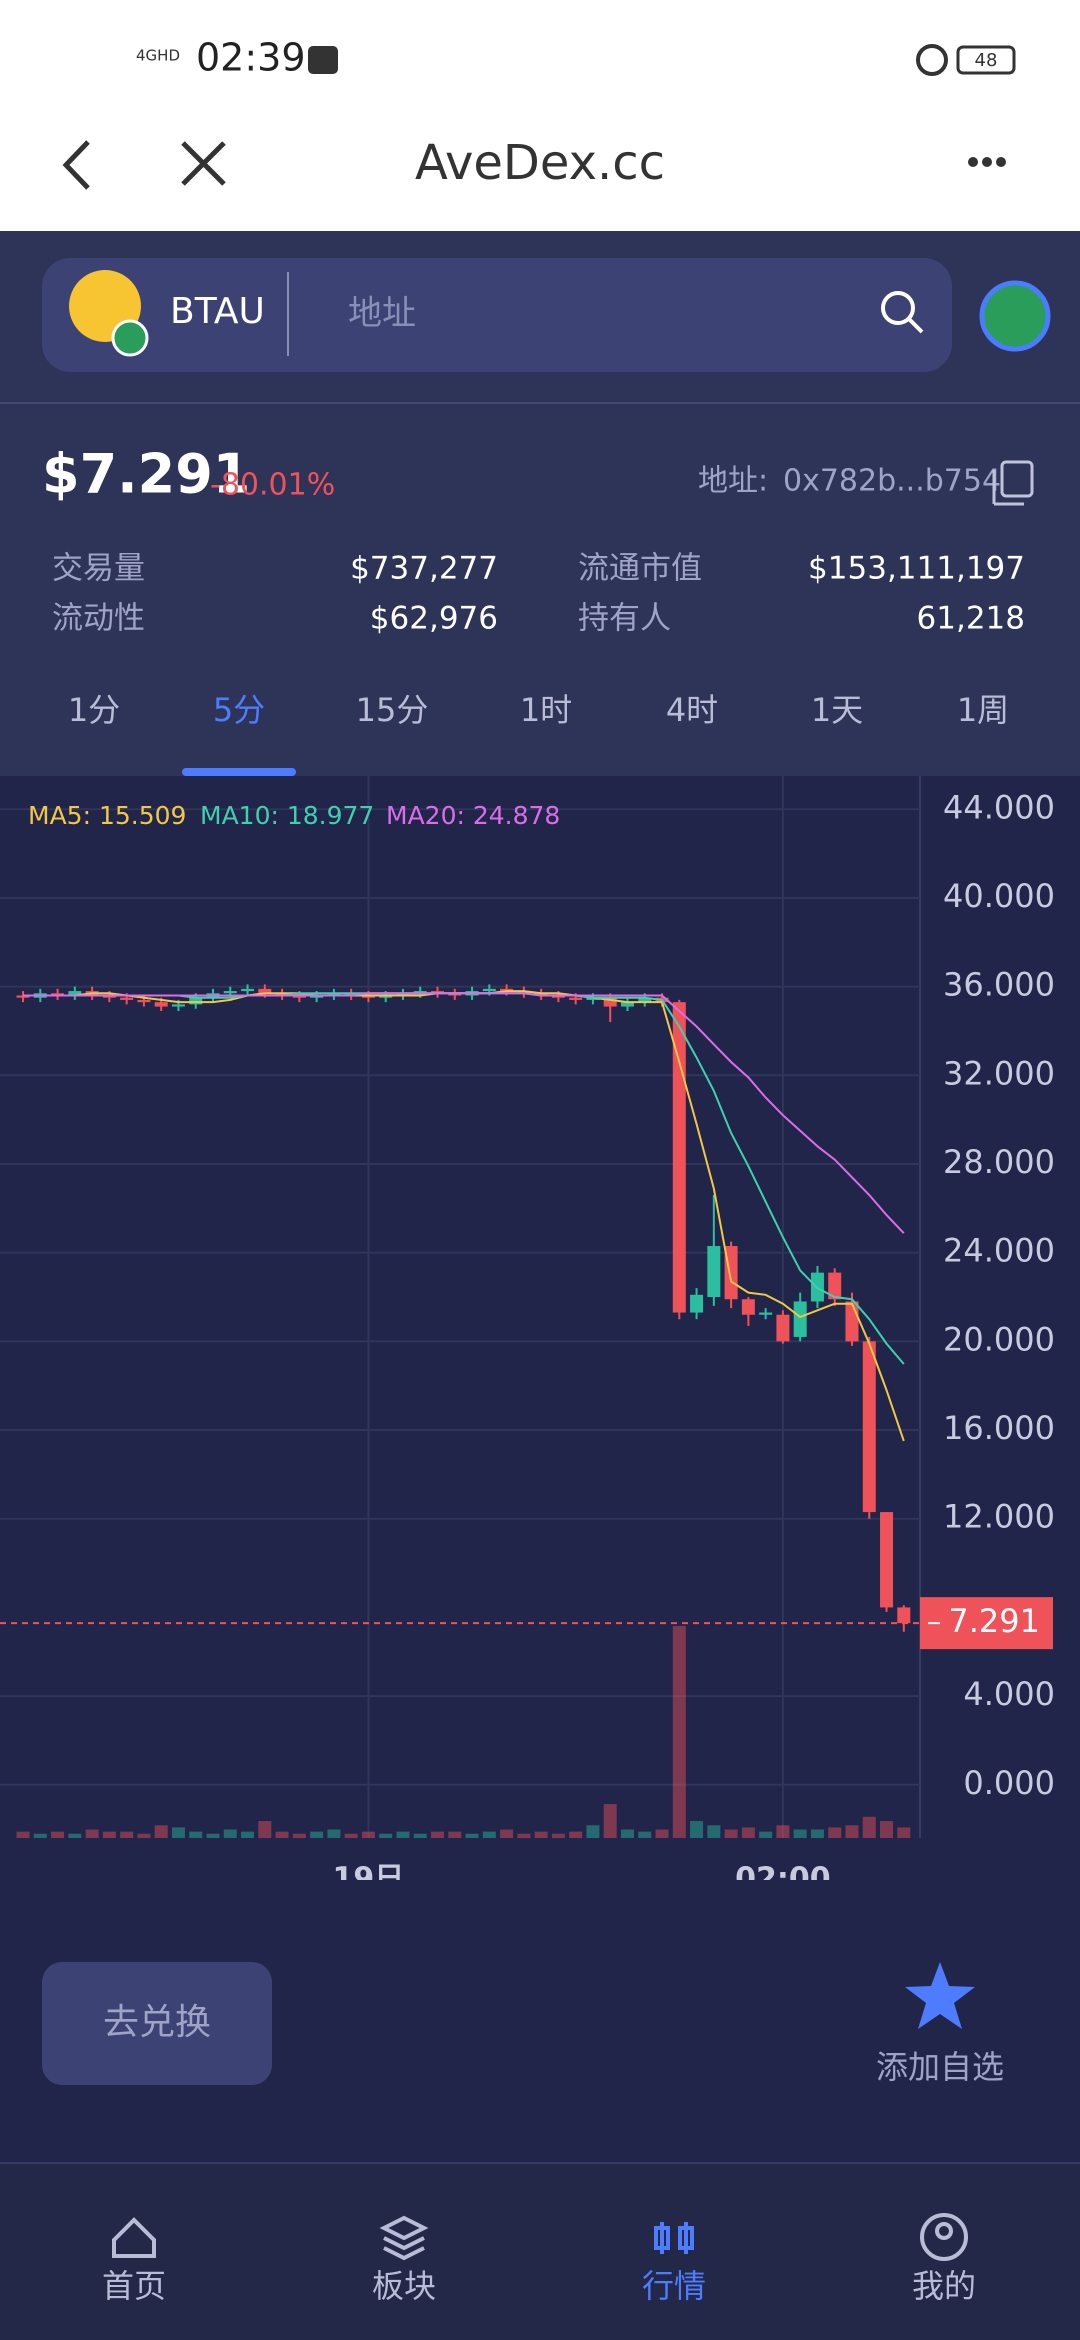 This screenshot has height=2340, width=1080. Describe the element at coordinates (692, 710) in the screenshot. I see `interval-tab: 4时` at that location.